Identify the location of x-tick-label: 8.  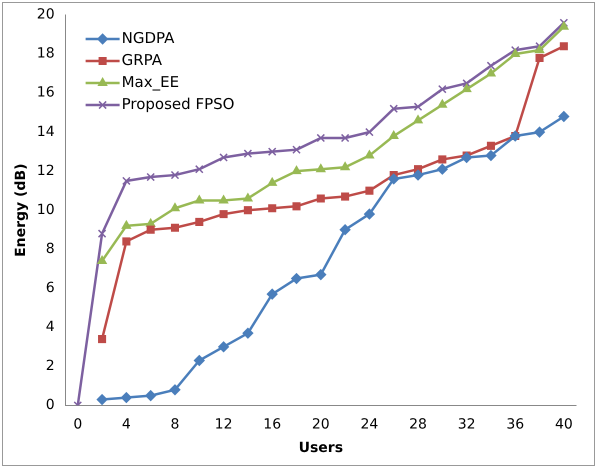
(175, 424).